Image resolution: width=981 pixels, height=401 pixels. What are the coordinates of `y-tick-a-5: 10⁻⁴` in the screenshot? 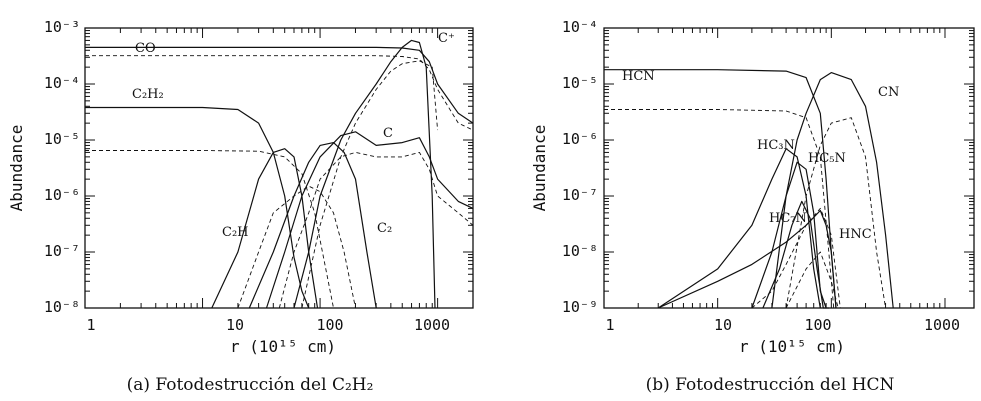 It's located at (62, 83).